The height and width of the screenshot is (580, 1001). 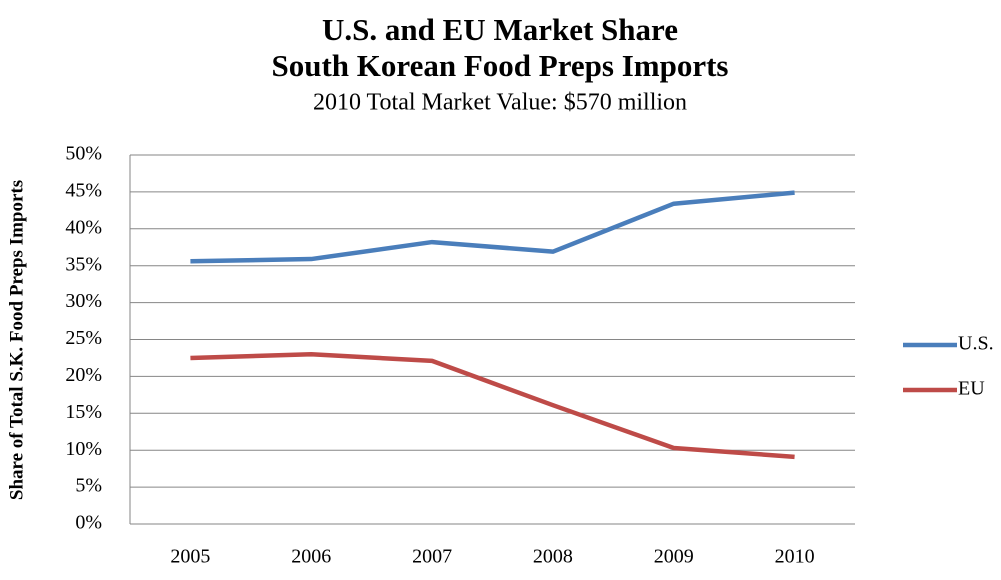 What do you see at coordinates (83, 264) in the screenshot?
I see `y-tick-label: 35%` at bounding box center [83, 264].